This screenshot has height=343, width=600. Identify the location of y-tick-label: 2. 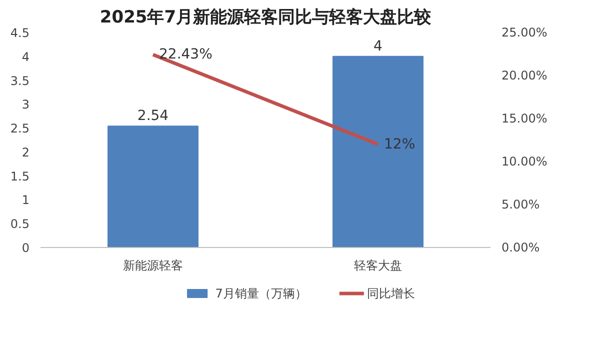
(26, 152).